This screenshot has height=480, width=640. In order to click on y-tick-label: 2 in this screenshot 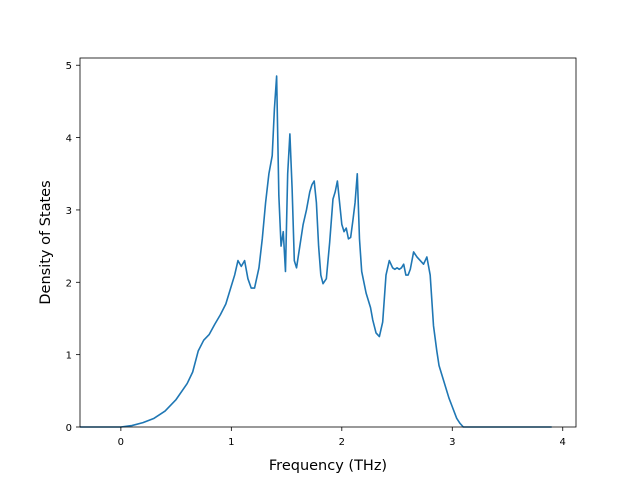, I will do `click(69, 283)`.